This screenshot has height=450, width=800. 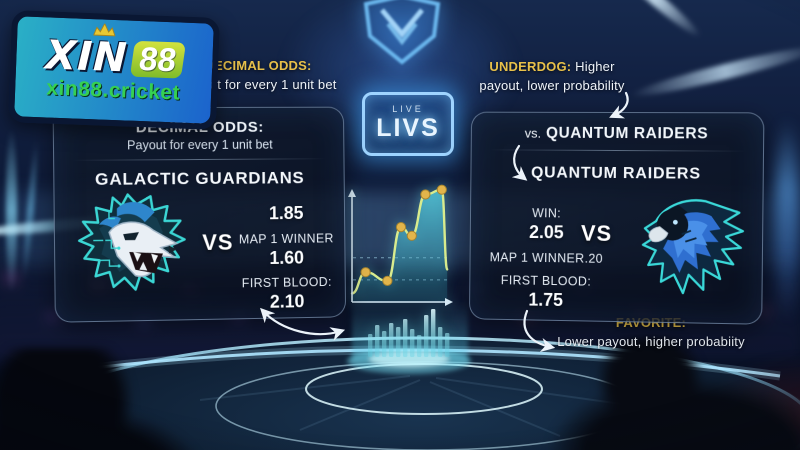 What do you see at coordinates (408, 109) in the screenshot?
I see `live-sign-small-text: LIVE` at bounding box center [408, 109].